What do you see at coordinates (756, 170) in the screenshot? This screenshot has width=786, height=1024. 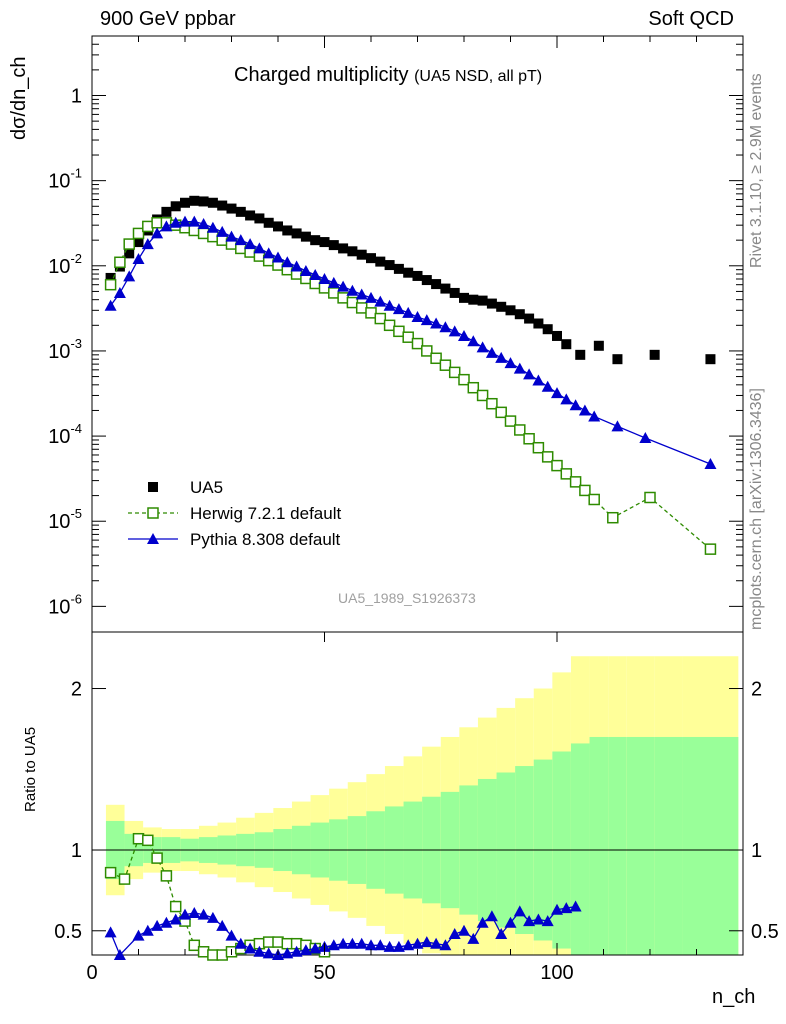 I see `side-label-rivet: Rivet 3.1.10, ≥ 2.9M events` at bounding box center [756, 170].